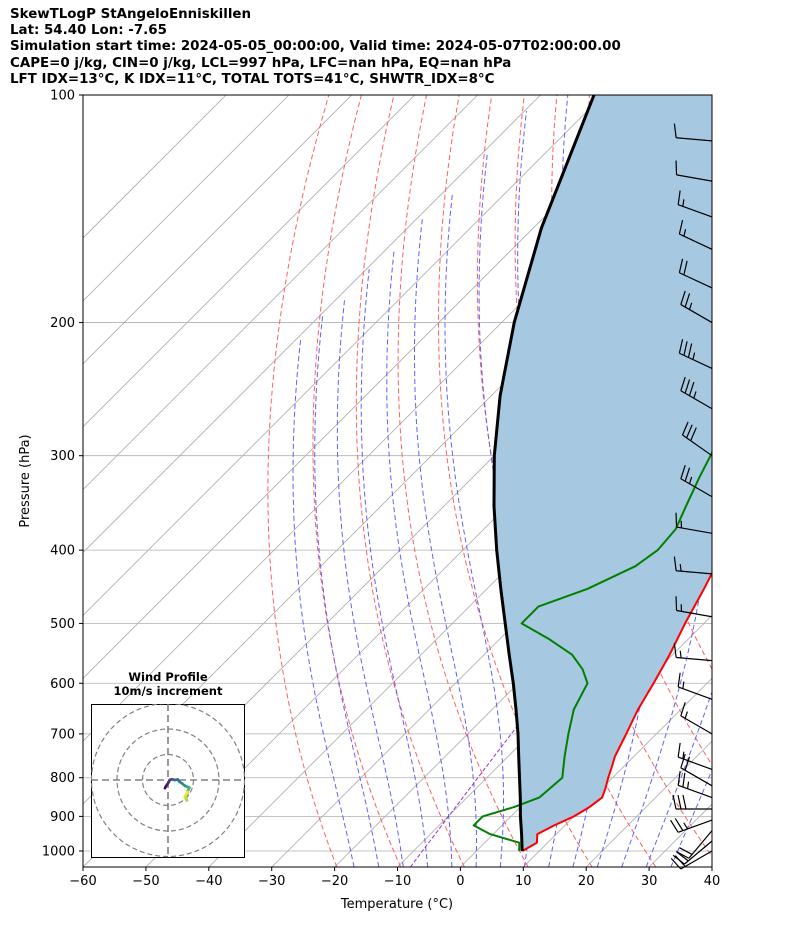 Image resolution: width=794 pixels, height=937 pixels. I want to click on y-tick-label: 900, so click(62, 817).